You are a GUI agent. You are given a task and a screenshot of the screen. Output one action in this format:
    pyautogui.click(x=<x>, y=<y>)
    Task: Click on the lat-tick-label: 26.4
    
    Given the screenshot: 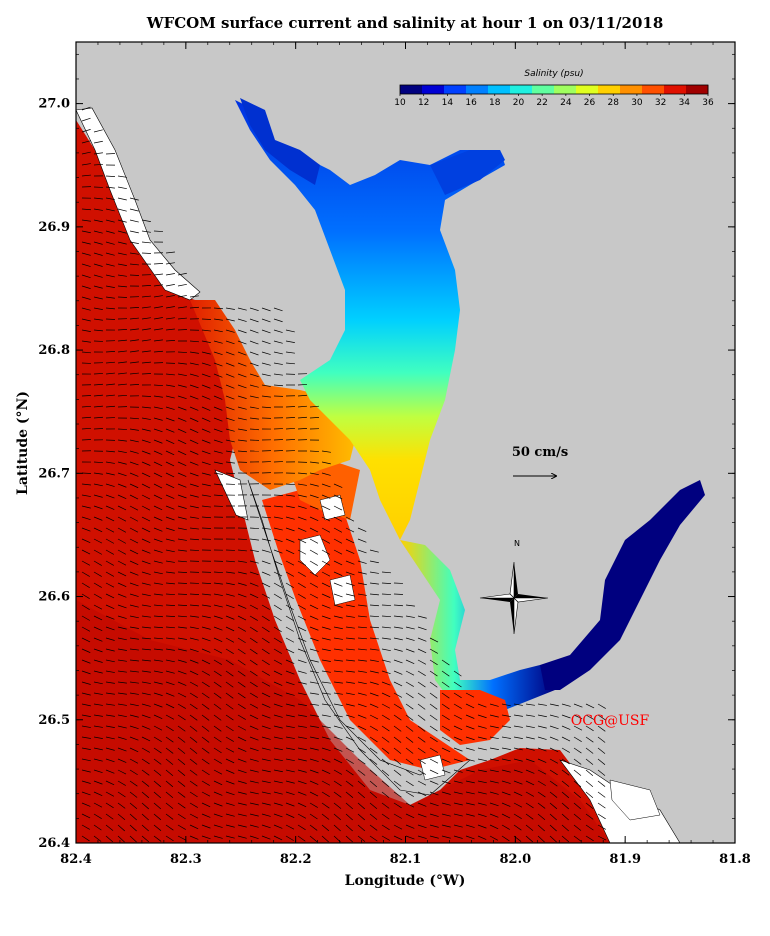 What is the action you would take?
    pyautogui.click(x=54, y=843)
    